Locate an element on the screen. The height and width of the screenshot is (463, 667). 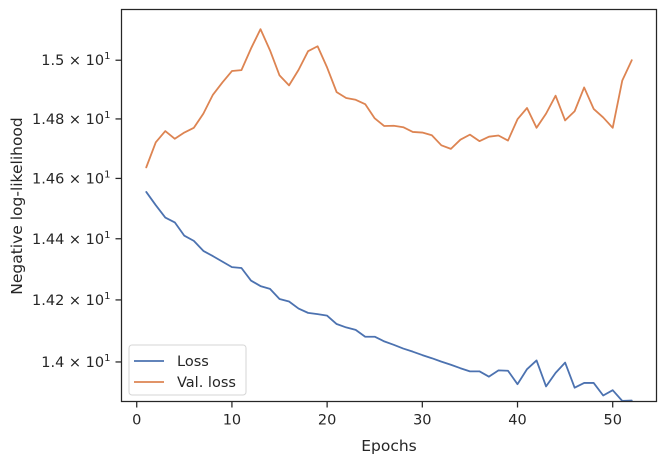
legend: Loss Val. loss is located at coordinates (187, 370).